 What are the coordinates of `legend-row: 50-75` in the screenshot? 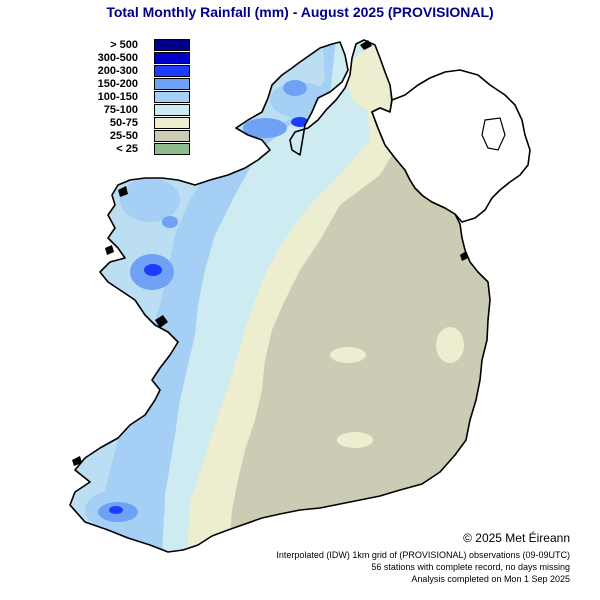 It's located at (135, 123).